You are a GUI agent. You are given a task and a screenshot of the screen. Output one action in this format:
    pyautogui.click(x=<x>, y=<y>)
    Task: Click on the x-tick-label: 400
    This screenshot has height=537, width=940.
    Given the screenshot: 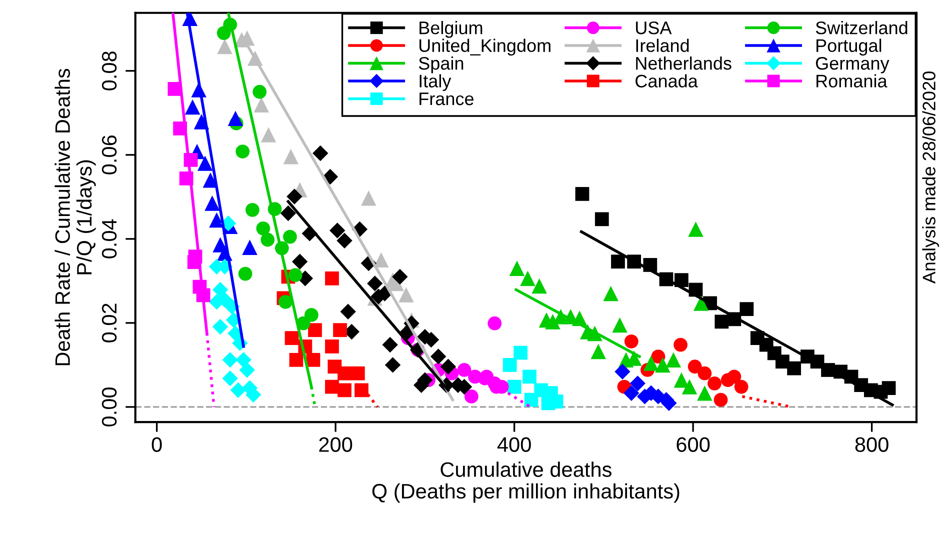 What is the action you would take?
    pyautogui.click(x=514, y=444)
    